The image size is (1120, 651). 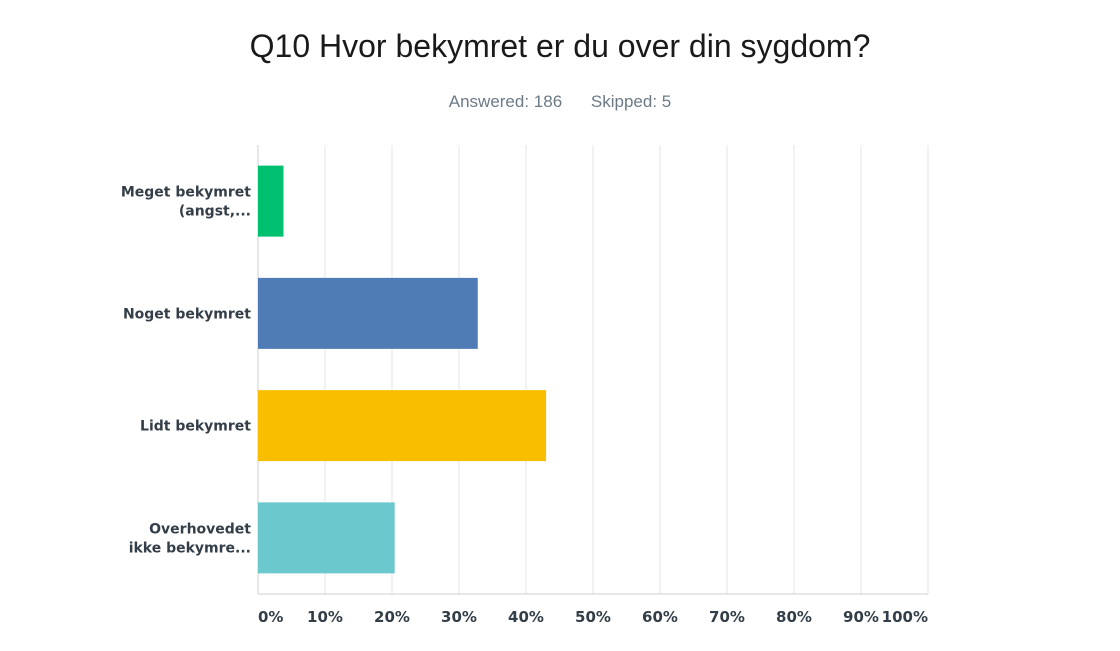 What do you see at coordinates (325, 617) in the screenshot?
I see `x-tick-label: 10%` at bounding box center [325, 617].